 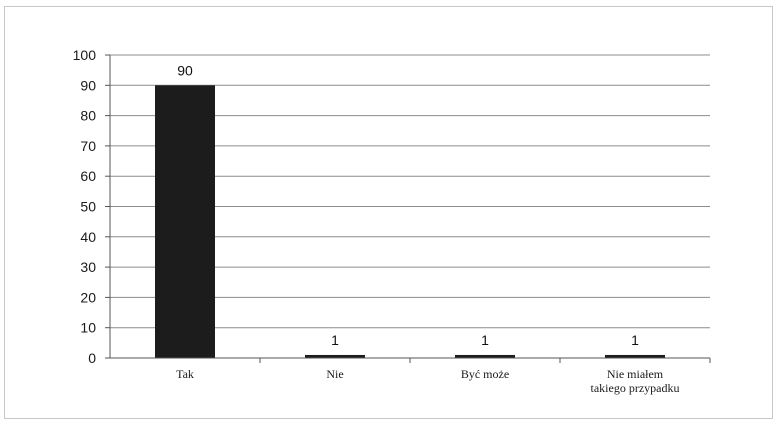 I want to click on data-label: 90, so click(x=185, y=70).